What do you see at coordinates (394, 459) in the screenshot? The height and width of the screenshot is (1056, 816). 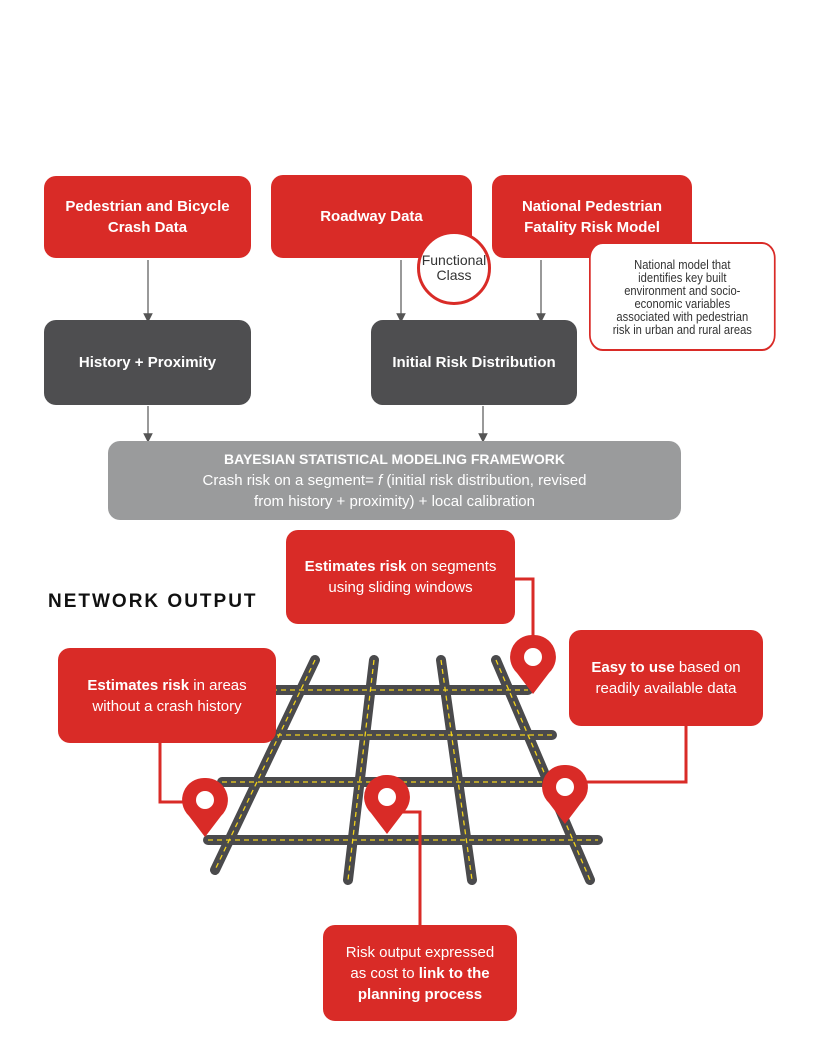 I see `framework-title: BAYESIAN STATISTICAL MODELING FRAMEWORK` at bounding box center [394, 459].